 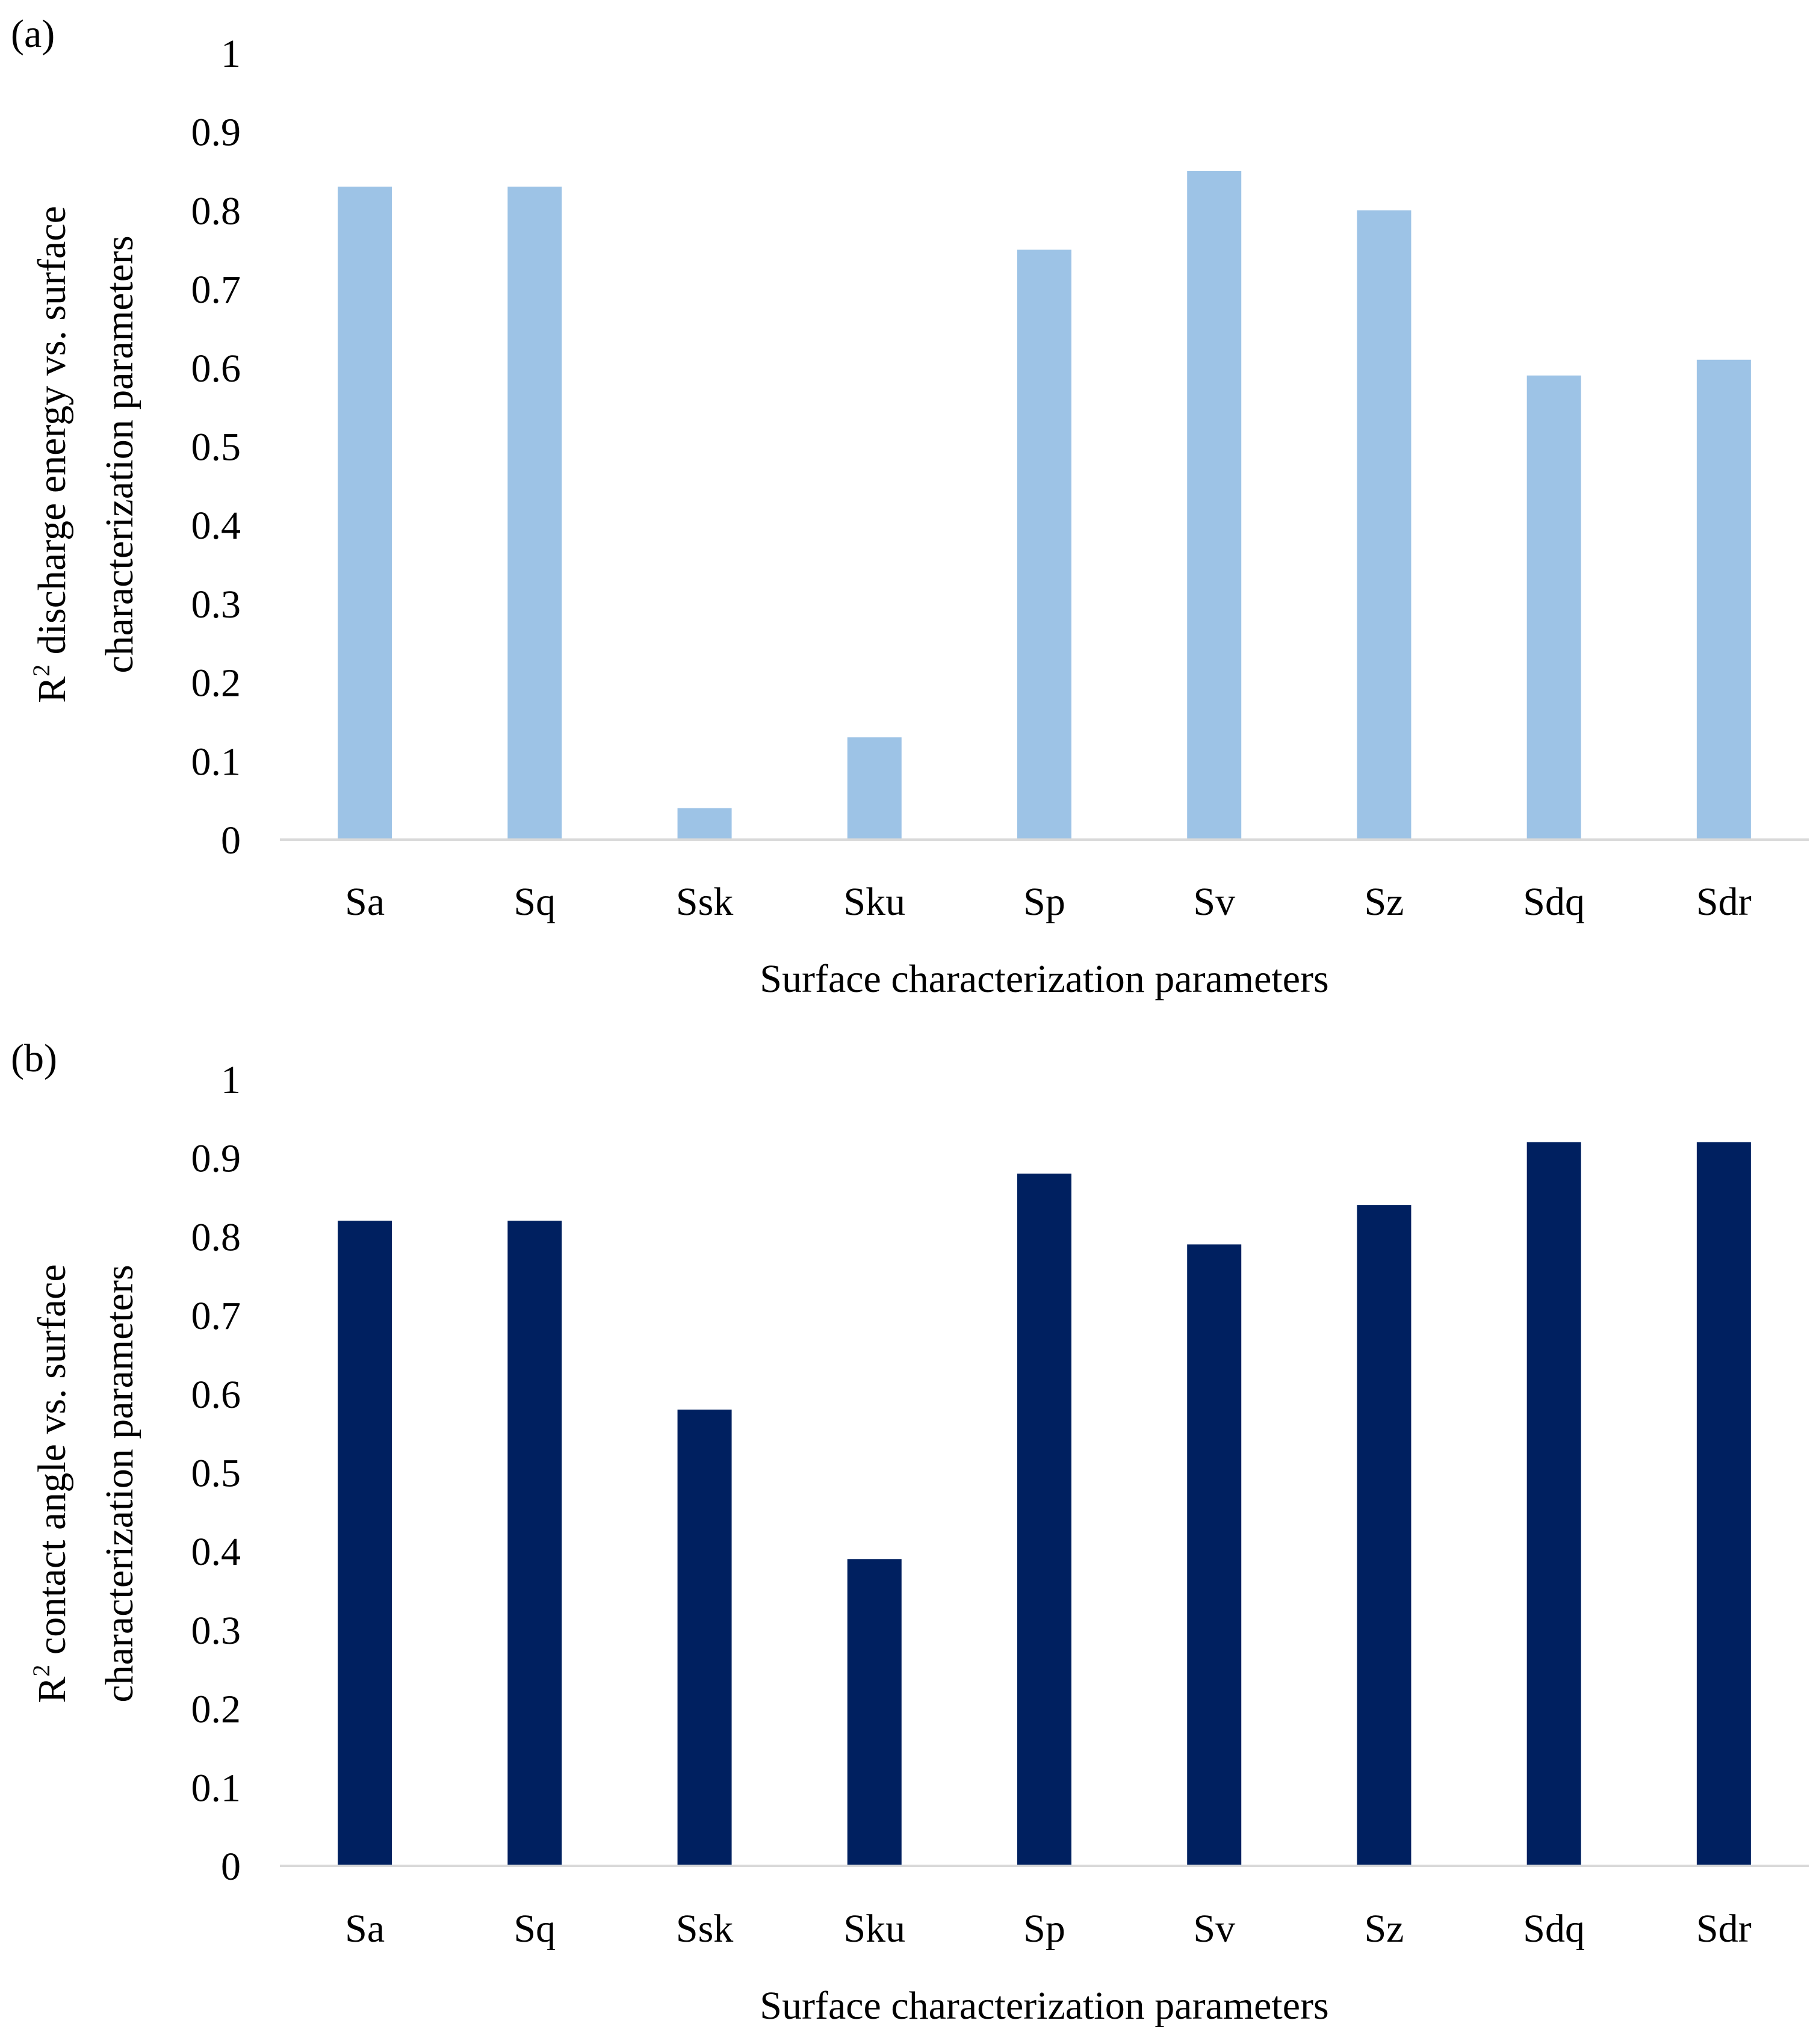 What do you see at coordinates (52, 1464) in the screenshot?
I see `y-title-b-rest: contact angle vs. surface` at bounding box center [52, 1464].